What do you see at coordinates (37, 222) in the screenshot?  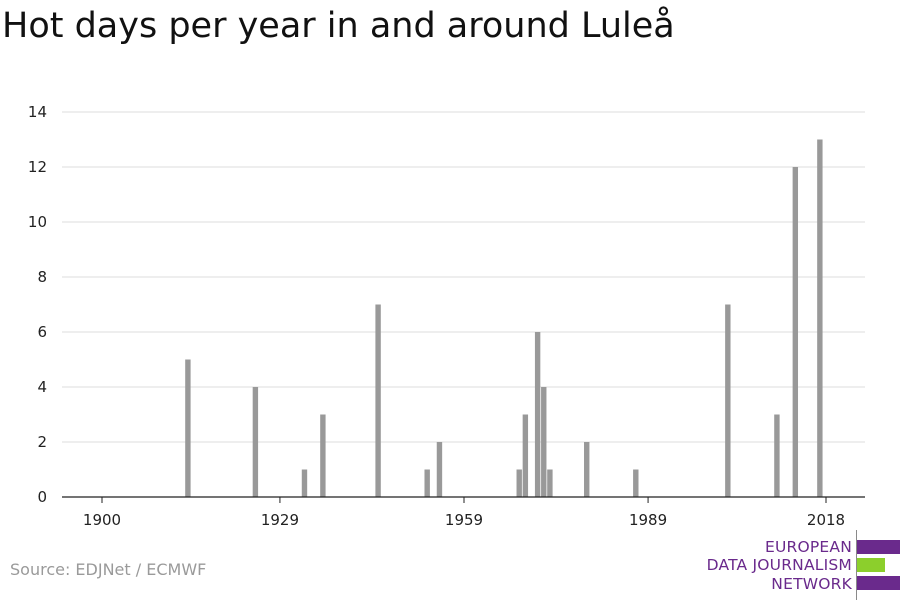 I see `y-tick-label: 10` at bounding box center [37, 222].